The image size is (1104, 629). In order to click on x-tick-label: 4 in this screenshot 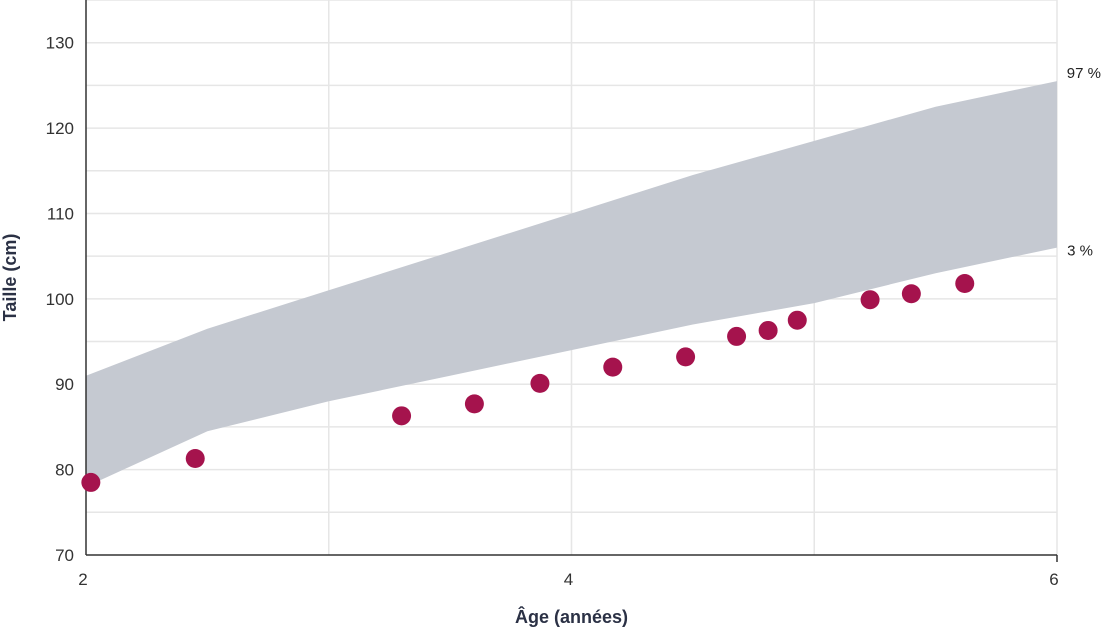, I will do `click(568, 579)`.